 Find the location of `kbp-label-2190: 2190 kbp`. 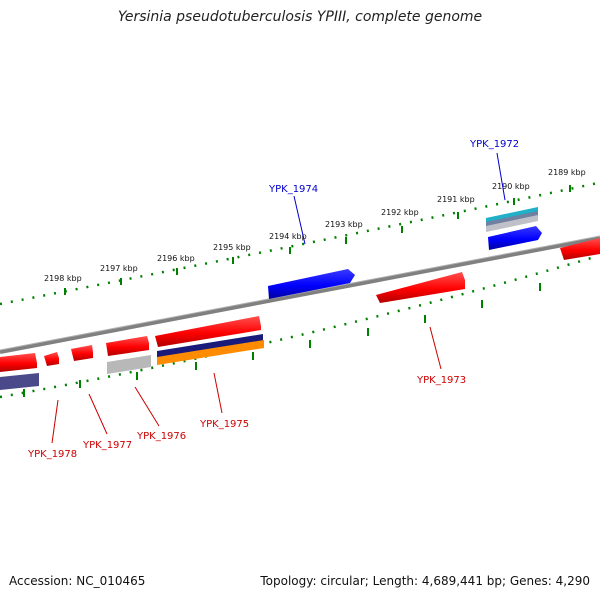

kbp-label-2190: 2190 kbp is located at coordinates (511, 186).